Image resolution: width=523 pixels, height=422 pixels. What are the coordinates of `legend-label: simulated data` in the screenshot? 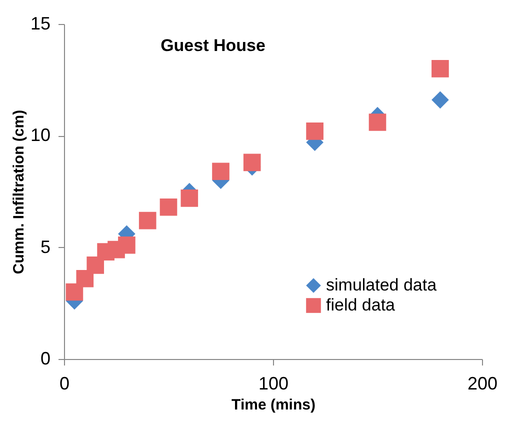 It's located at (382, 285).